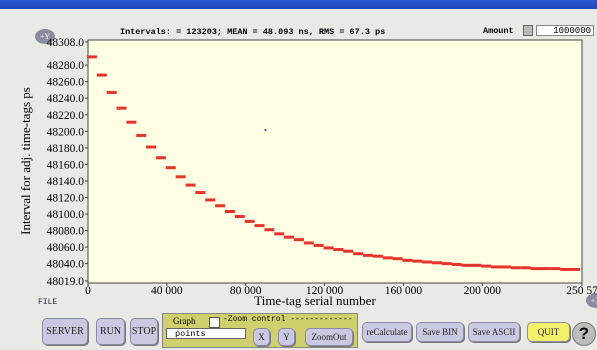 This screenshot has width=597, height=350. I want to click on y-tick-label: 48120.0, so click(66, 198).